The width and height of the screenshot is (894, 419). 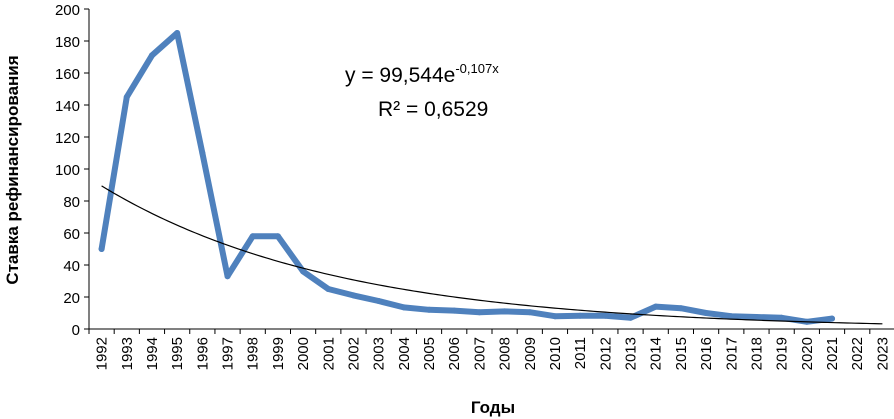 What do you see at coordinates (67, 106) in the screenshot?
I see `y-tick-label: 140` at bounding box center [67, 106].